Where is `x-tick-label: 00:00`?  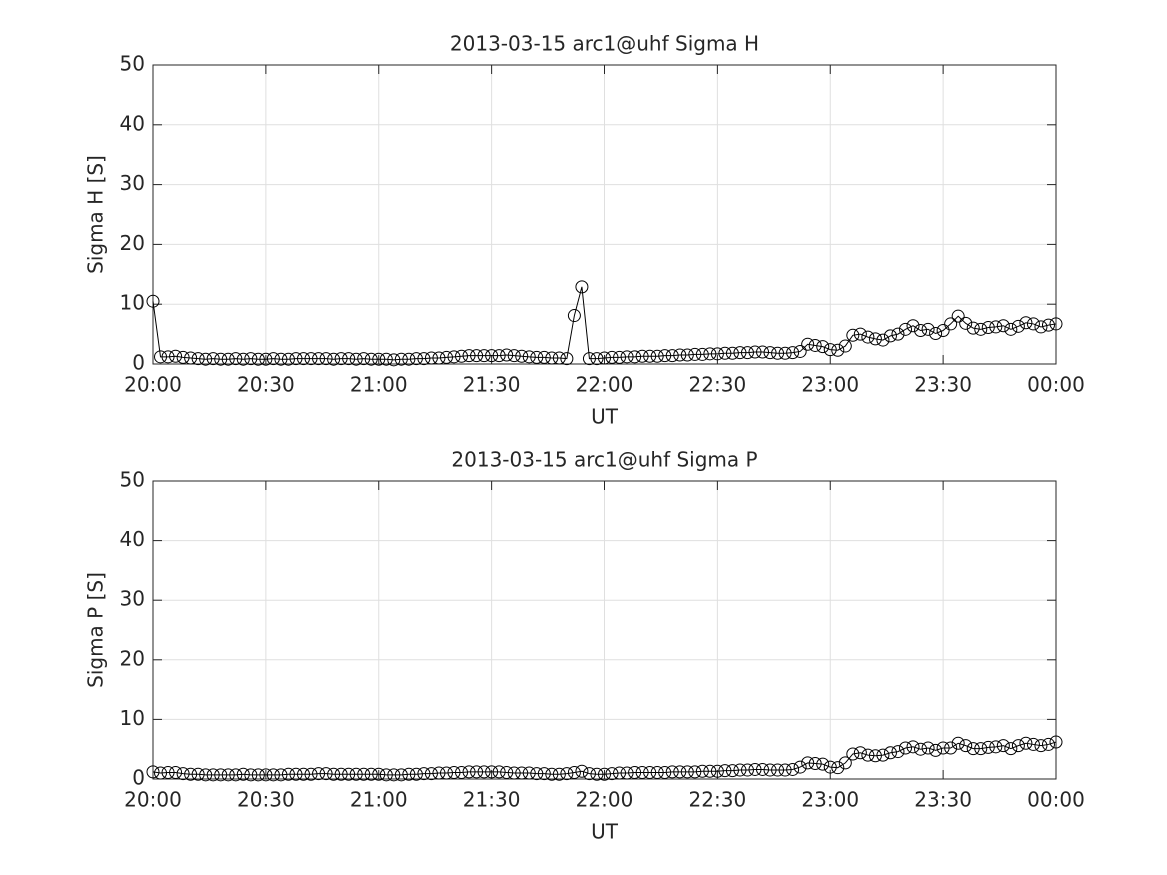 x-tick-label: 00:00 is located at coordinates (1056, 800).